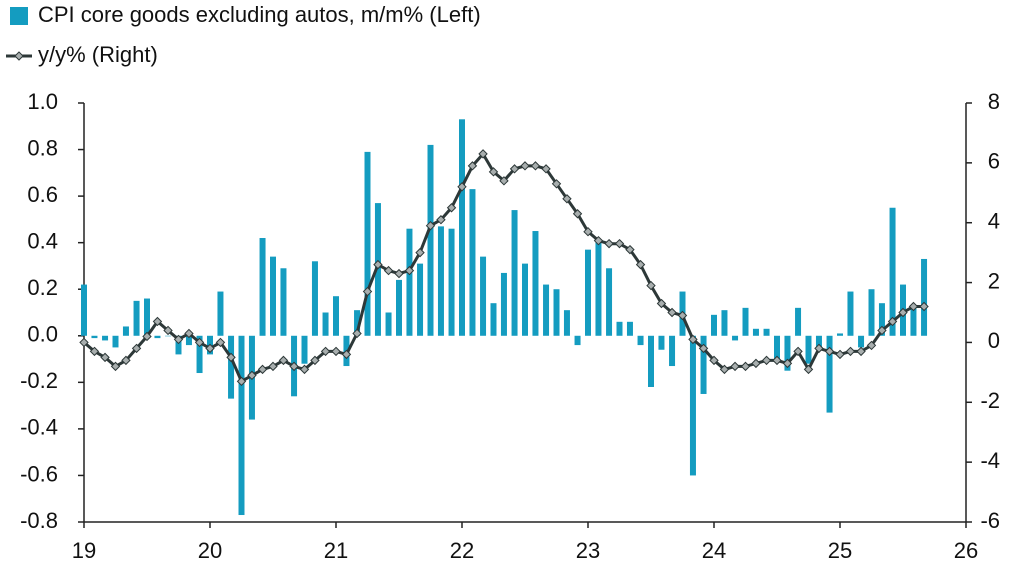 This screenshot has height=585, width=1024. Describe the element at coordinates (994, 101) in the screenshot. I see `y2-tick-label: 8` at that location.